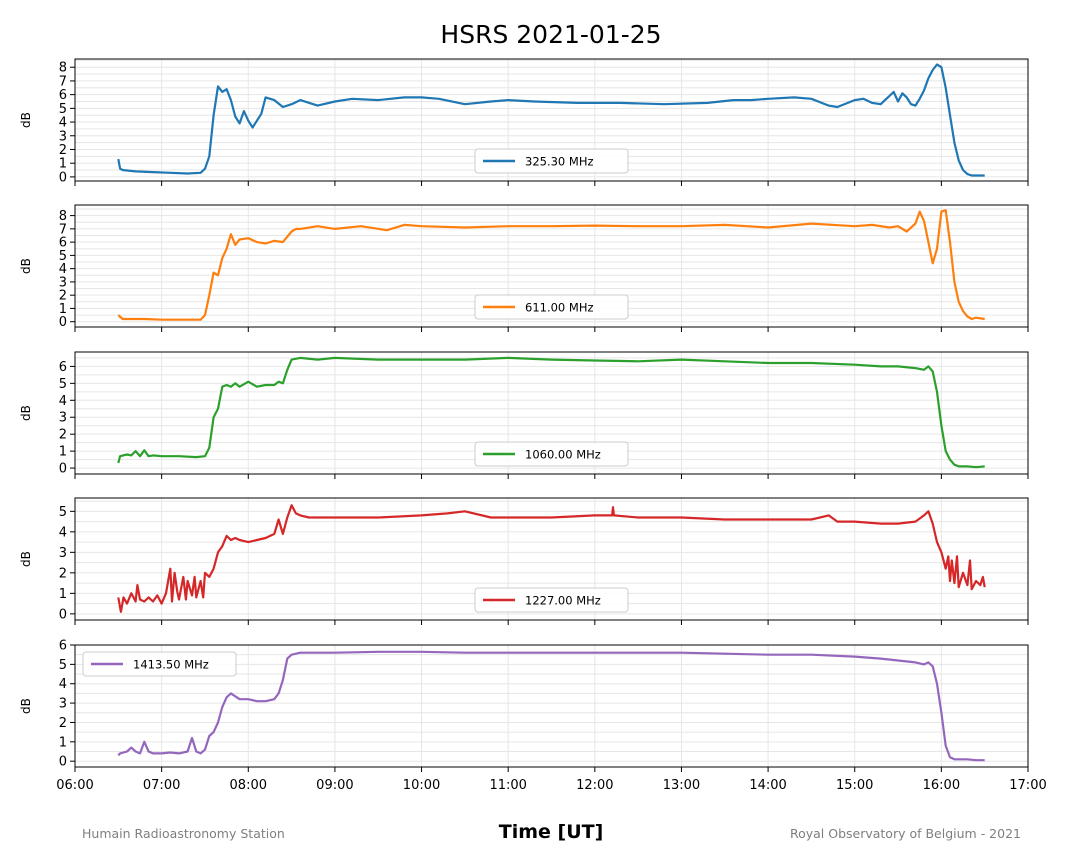 This screenshot has width=1073, height=862. I want to click on legend: 611.00 MHz, so click(551, 307).